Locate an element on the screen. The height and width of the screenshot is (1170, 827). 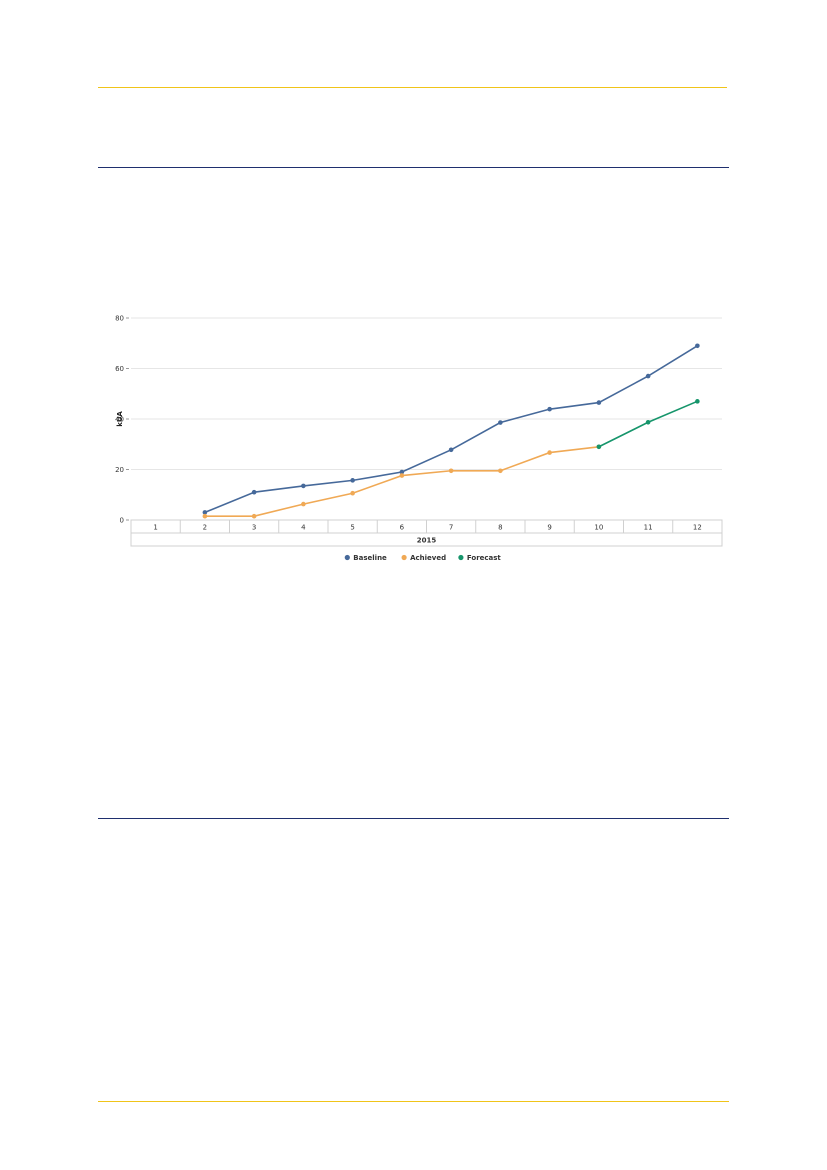
x-group-label: 2015 is located at coordinates (427, 541).